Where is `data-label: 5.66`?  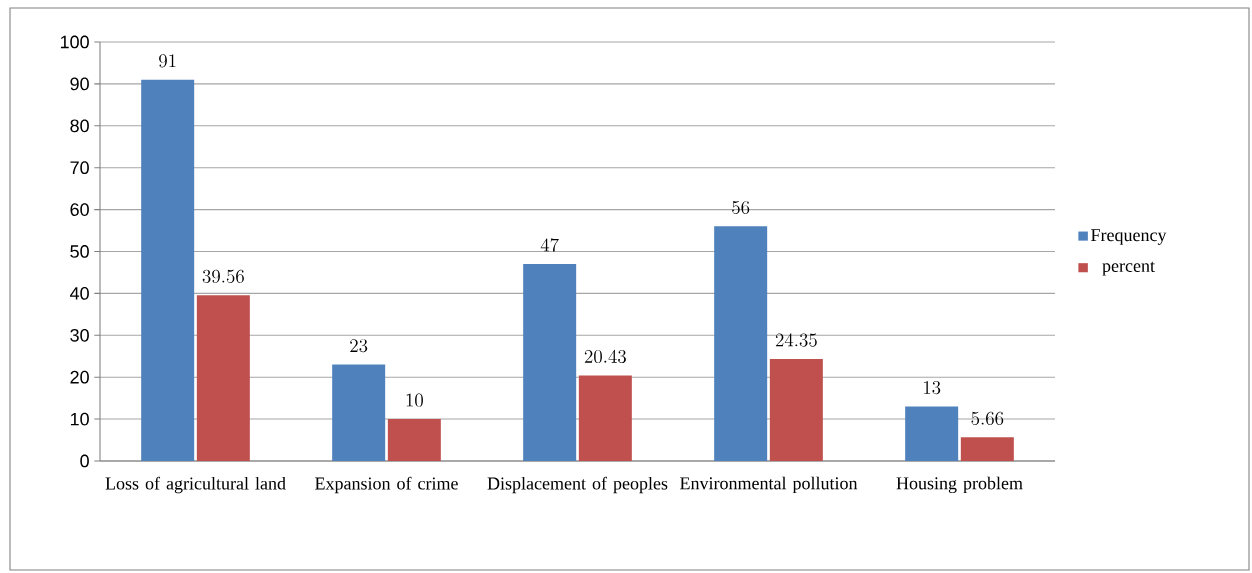
data-label: 5.66 is located at coordinates (987, 418).